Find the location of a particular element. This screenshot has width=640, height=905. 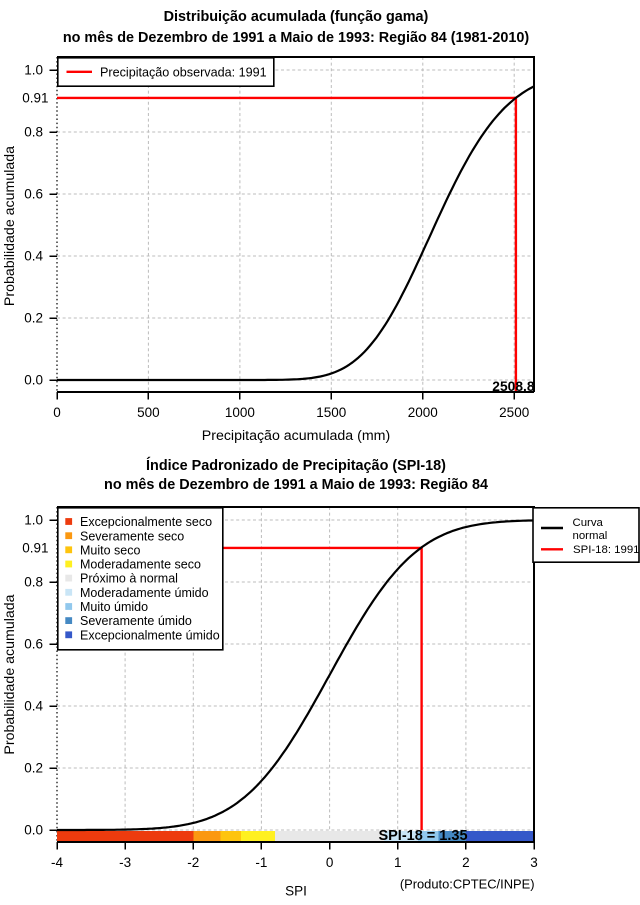

svg-text: 3 is located at coordinates (534, 862).